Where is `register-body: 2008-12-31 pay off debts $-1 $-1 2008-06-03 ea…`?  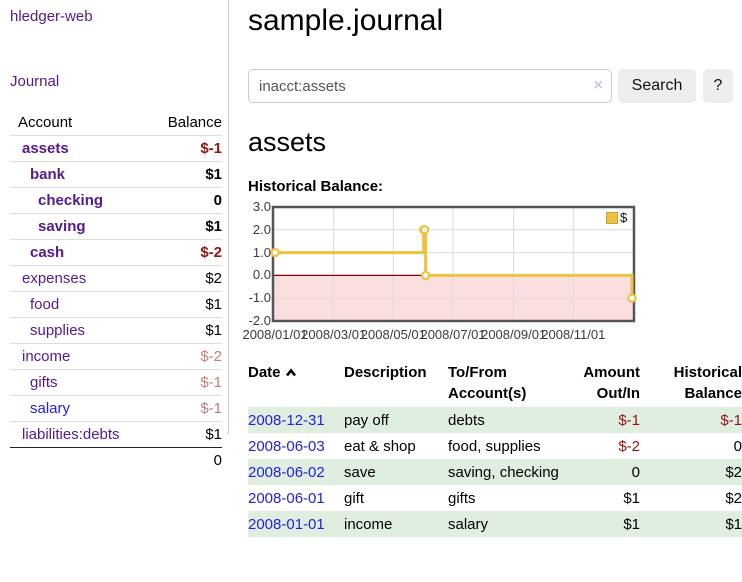
register-body: 2008-12-31 pay off debts $-1 $-1 2008-06-03 ea… is located at coordinates (495, 472).